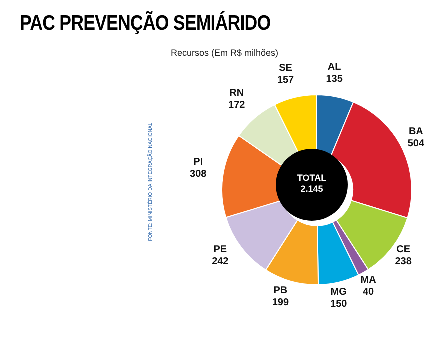  What do you see at coordinates (335, 68) in the screenshot?
I see `slice-label: AL` at bounding box center [335, 68].